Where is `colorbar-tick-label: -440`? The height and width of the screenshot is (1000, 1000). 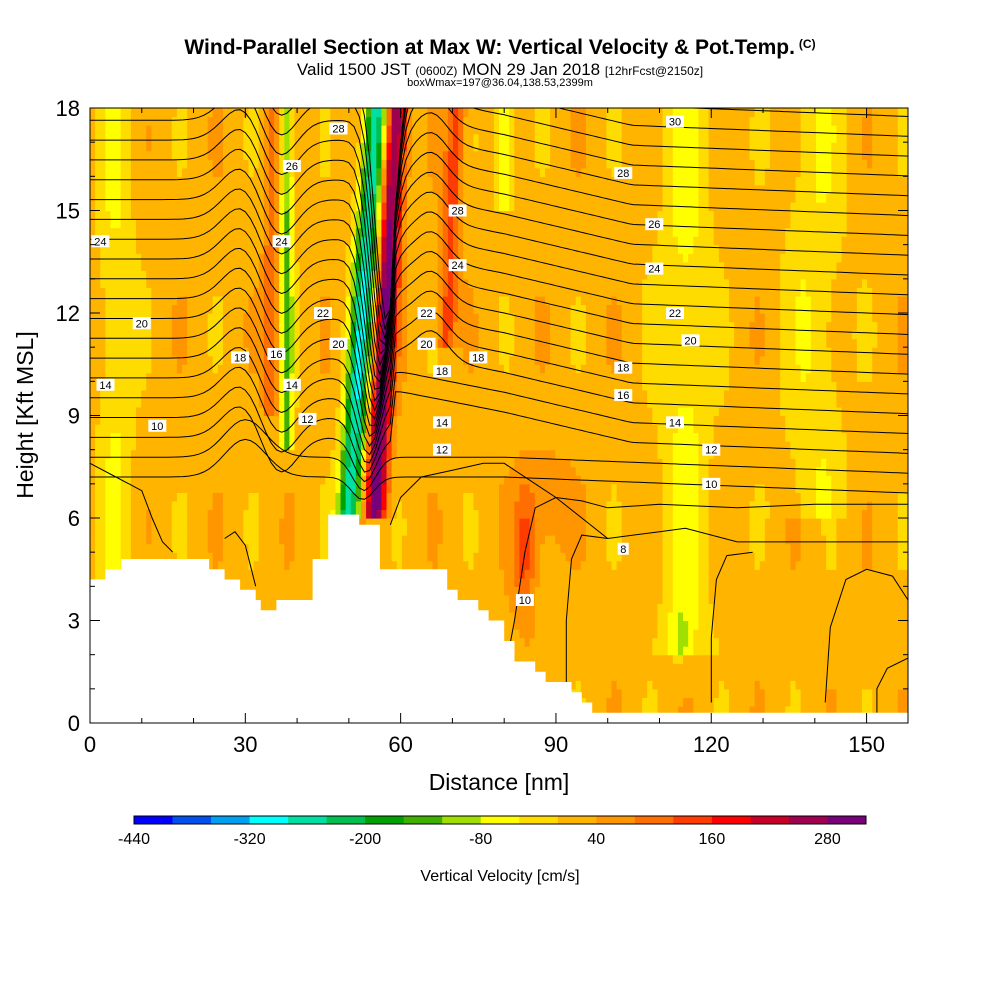 colorbar-tick-label: -440 is located at coordinates (134, 839).